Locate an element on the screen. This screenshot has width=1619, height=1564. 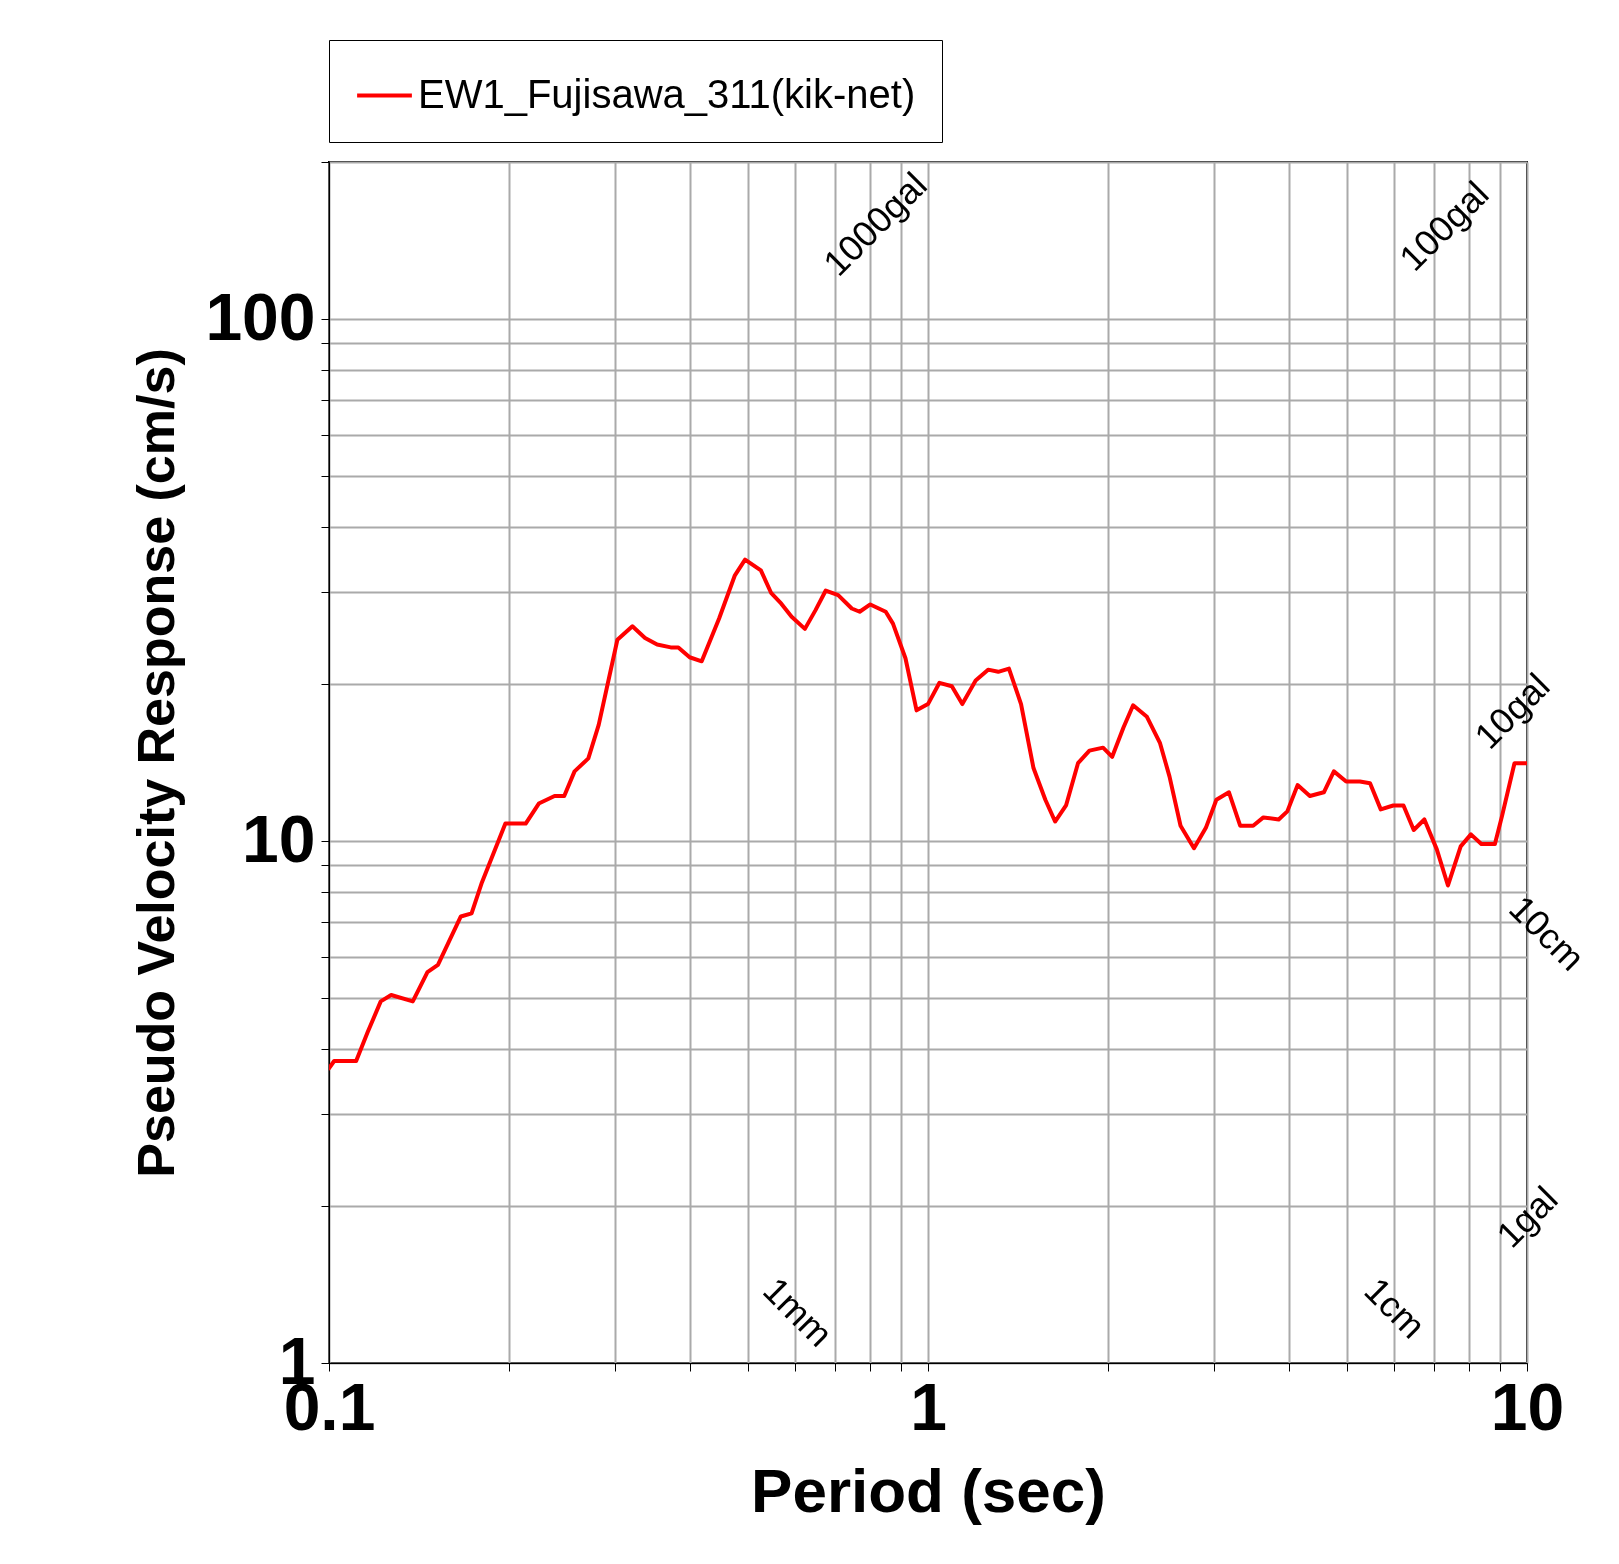
annotation: 1cm is located at coordinates (1395, 1308).